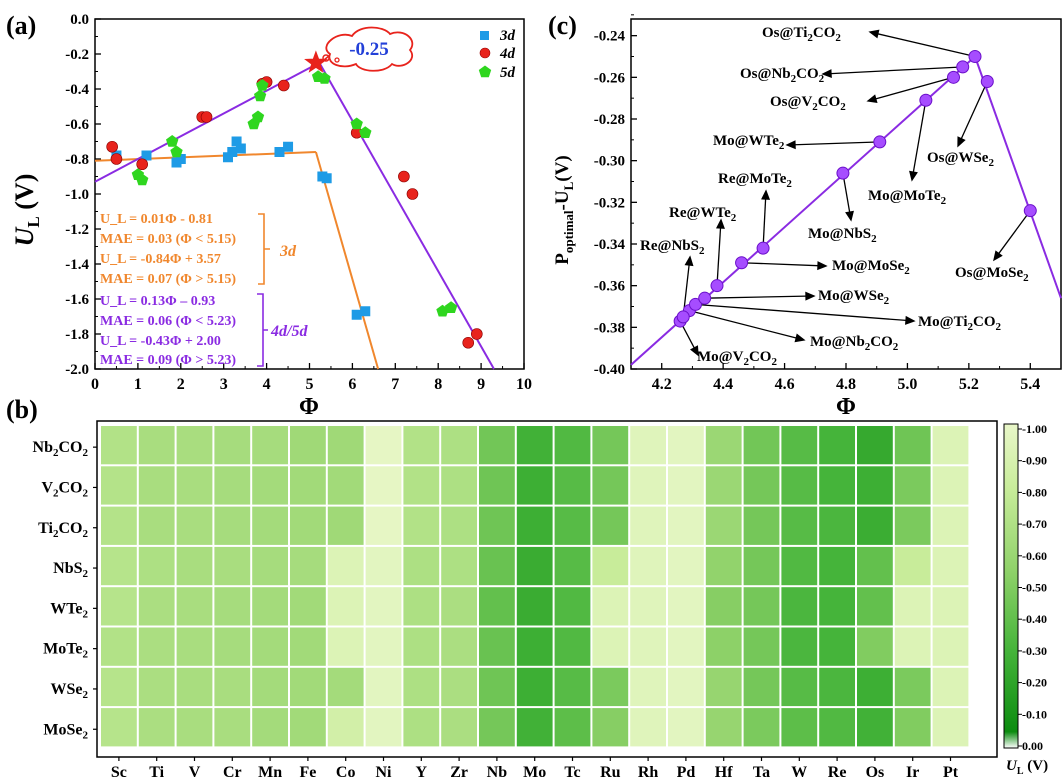  What do you see at coordinates (609, 328) in the screenshot?
I see `y-tick-label: -0.38` at bounding box center [609, 328].